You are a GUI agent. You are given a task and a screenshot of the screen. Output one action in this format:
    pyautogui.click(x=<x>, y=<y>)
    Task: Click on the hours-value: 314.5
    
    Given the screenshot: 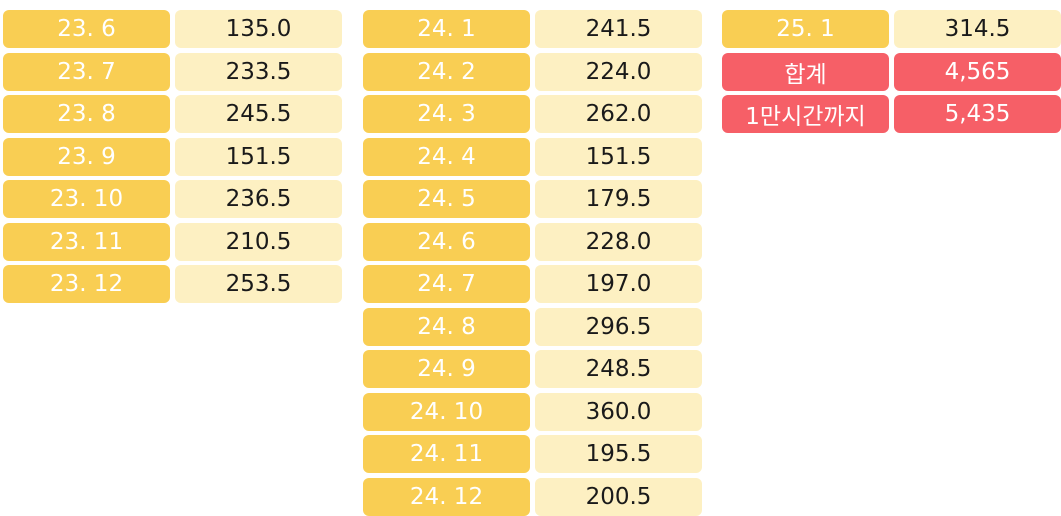 What is the action you would take?
    pyautogui.click(x=977, y=29)
    